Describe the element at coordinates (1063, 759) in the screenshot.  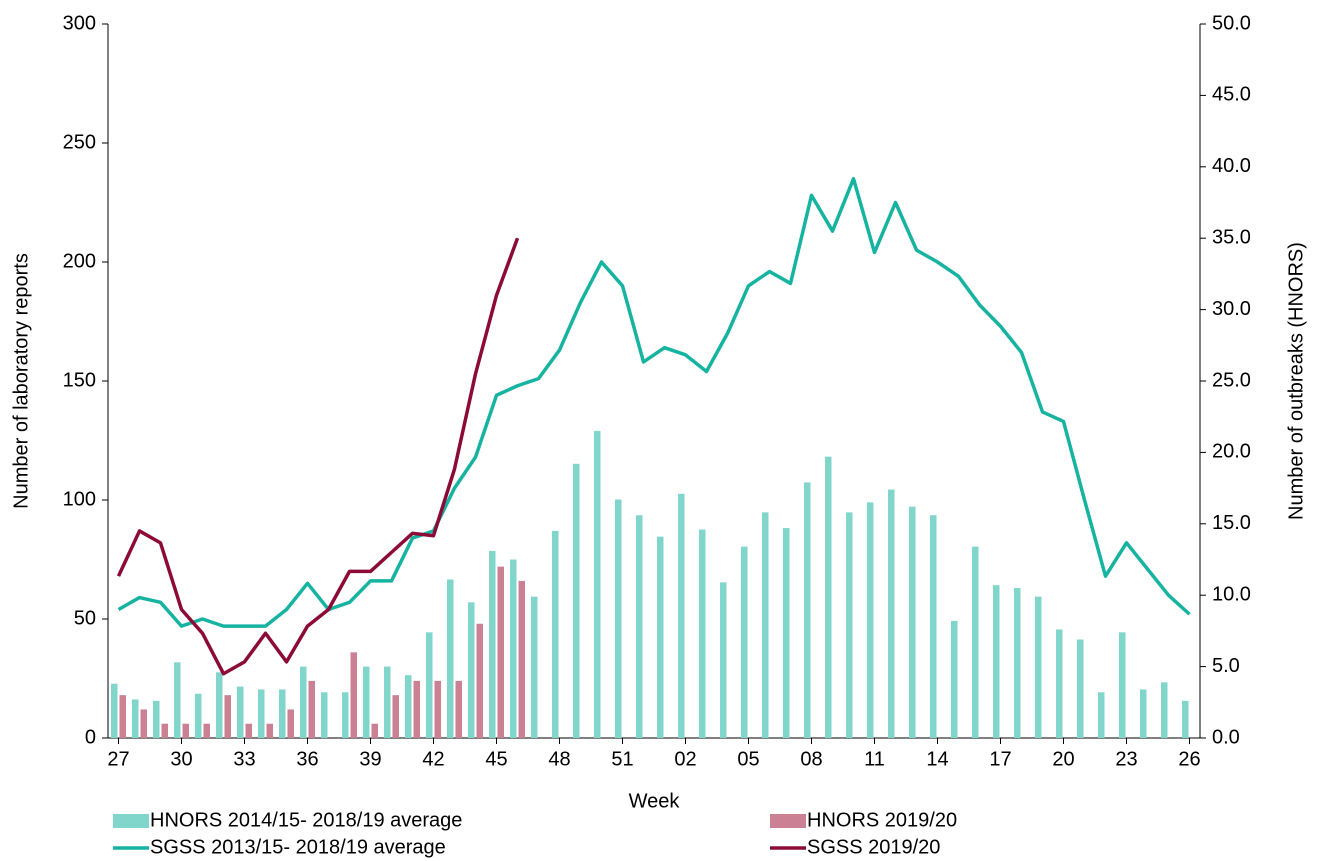
I see `x-tick-label: 20` at that location.